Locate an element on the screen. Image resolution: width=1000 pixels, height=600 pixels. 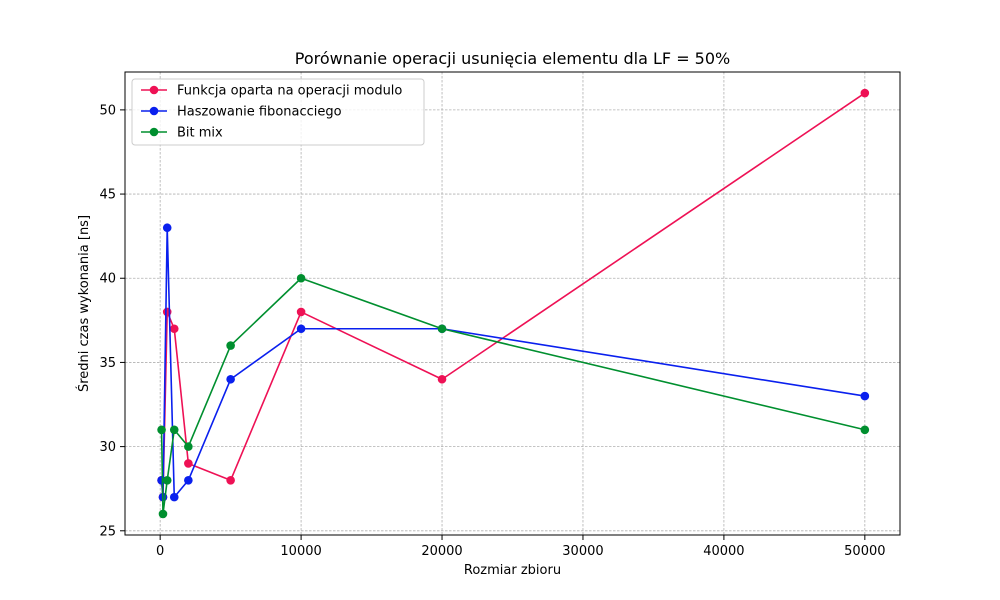
x-tick-label: 30000 is located at coordinates (582, 551).